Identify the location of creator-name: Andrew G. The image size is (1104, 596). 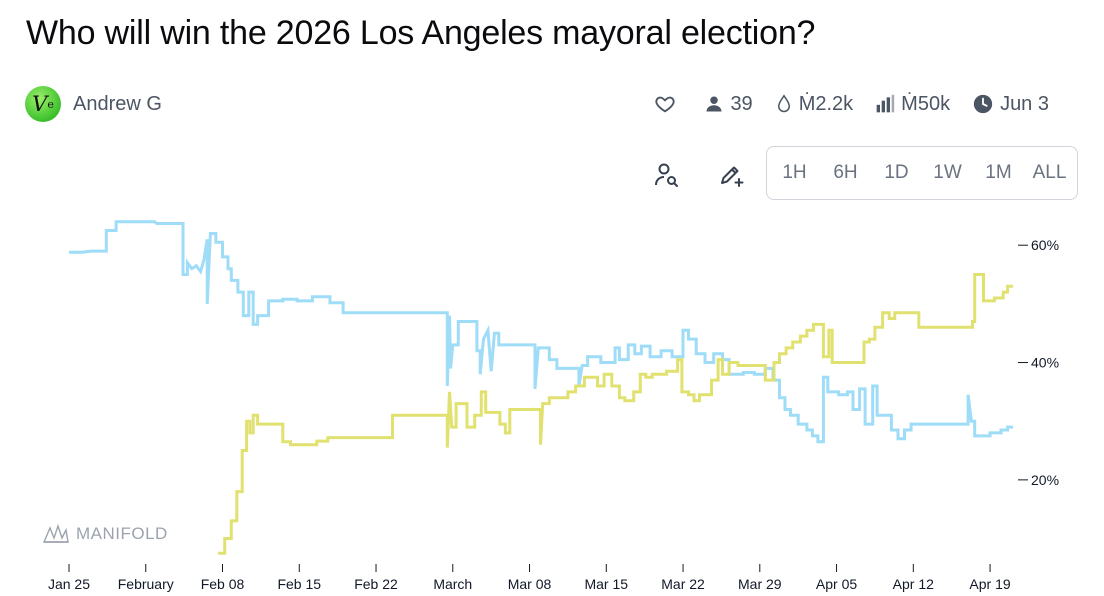
(117, 103).